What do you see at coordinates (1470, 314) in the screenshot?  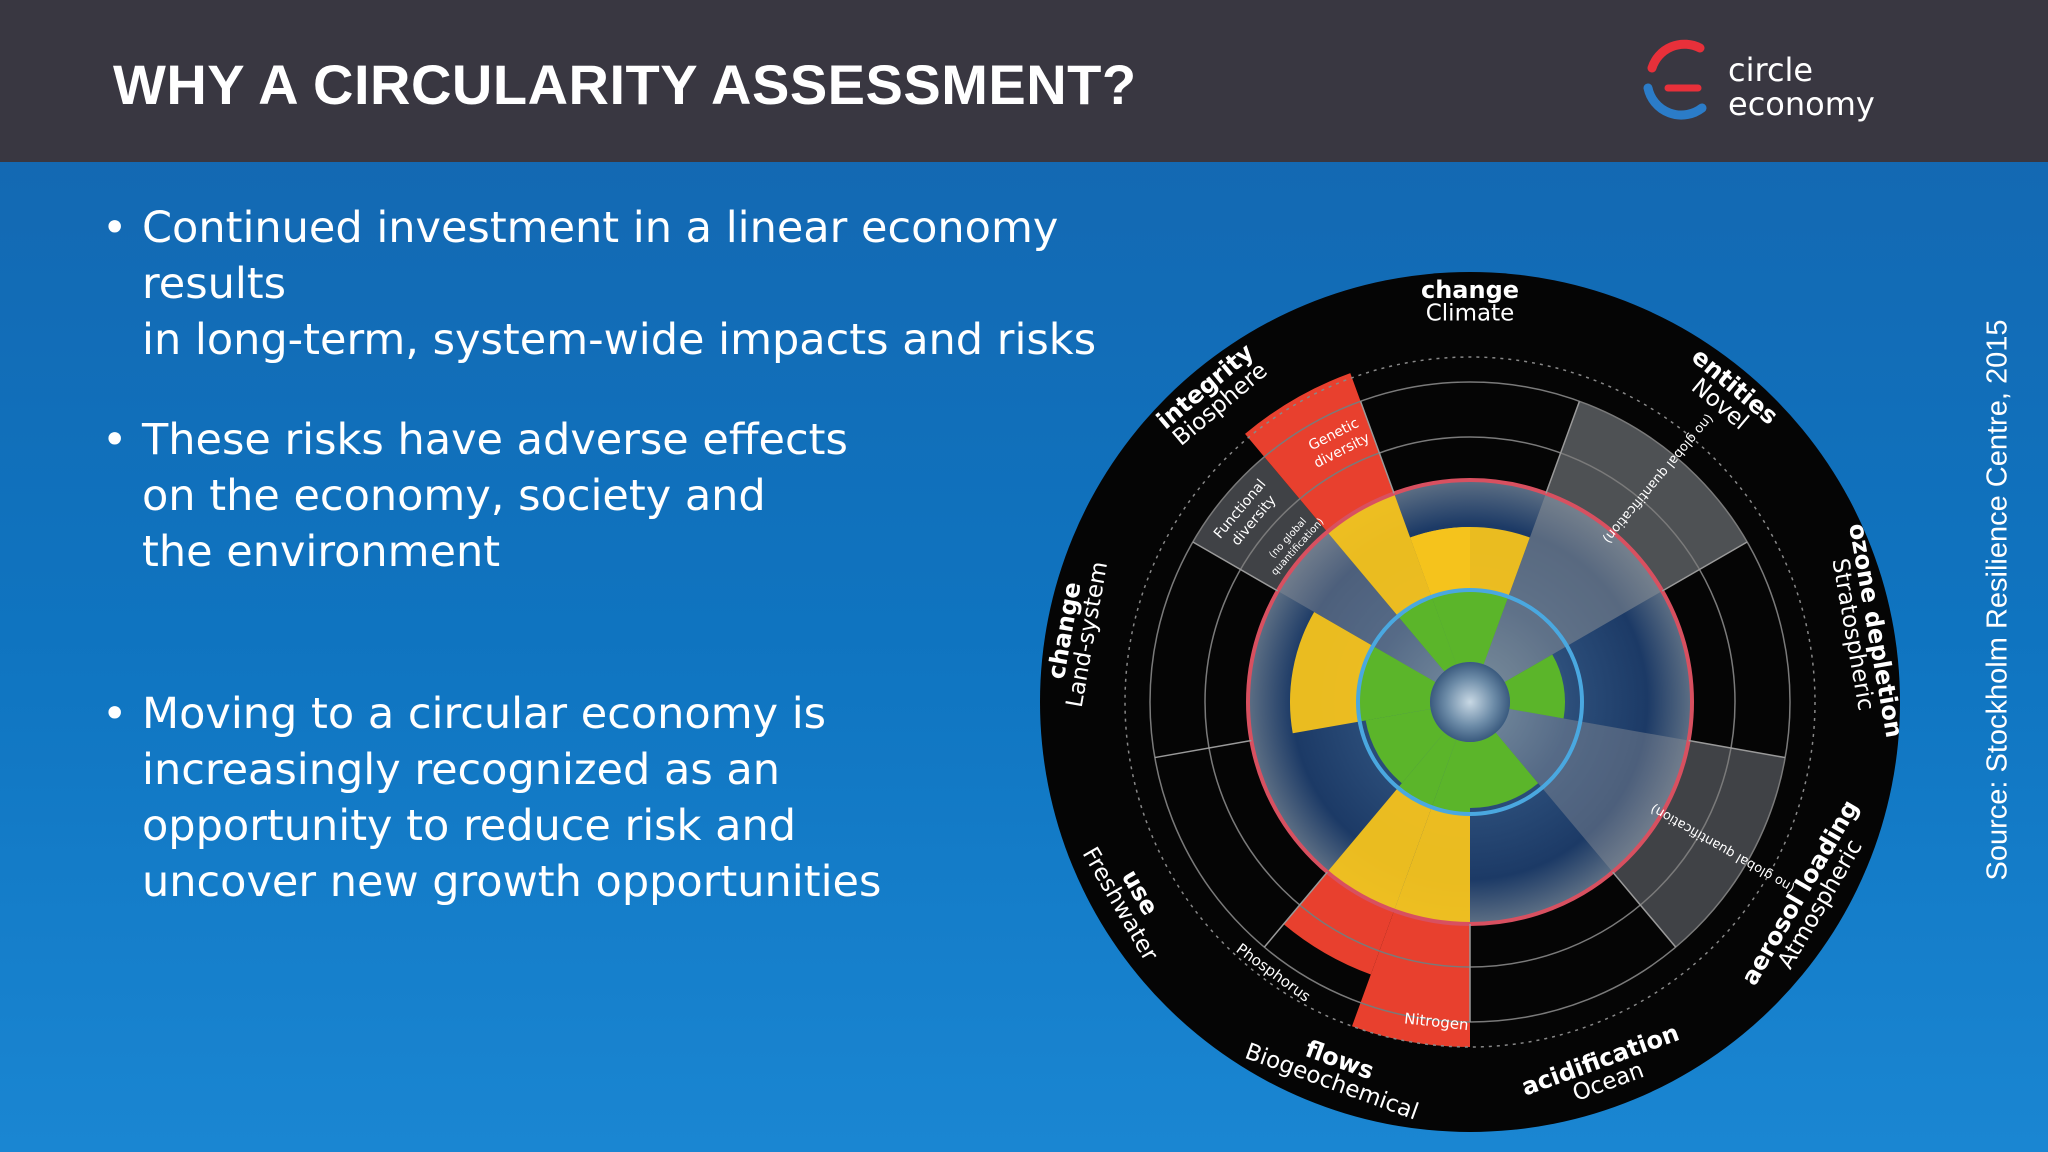 I see `boundary-label-line1: Climate` at bounding box center [1470, 314].